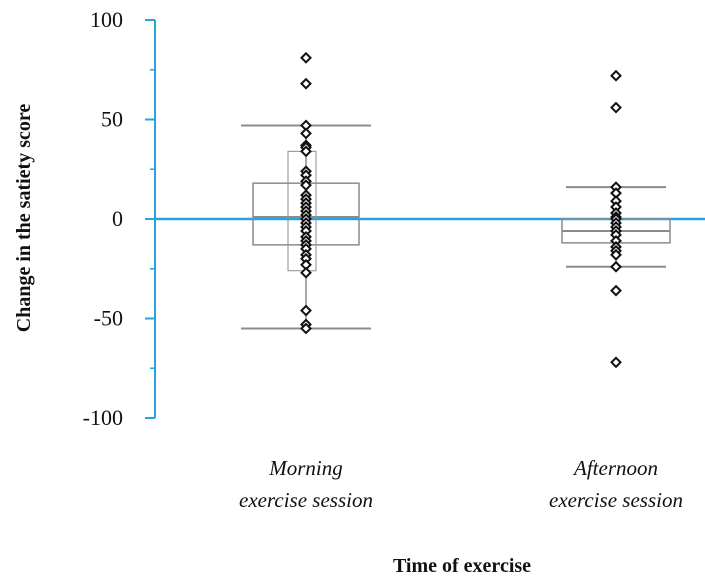 The width and height of the screenshot is (705, 581). What do you see at coordinates (24, 218) in the screenshot?
I see `y-axis-title: Change in the satiety score` at bounding box center [24, 218].